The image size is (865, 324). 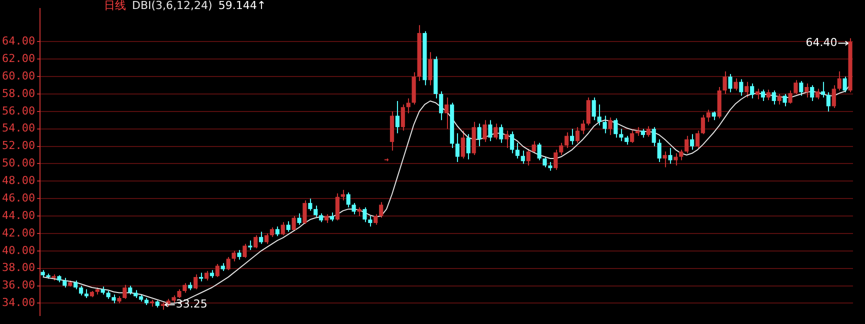 I want to click on y-tick-label: 58.00, so click(x=19, y=93).